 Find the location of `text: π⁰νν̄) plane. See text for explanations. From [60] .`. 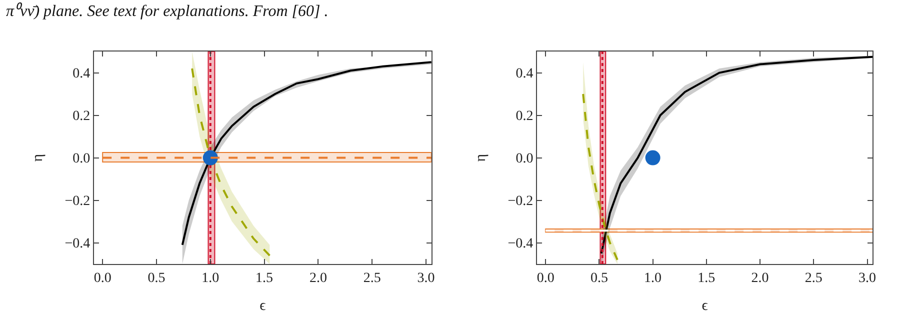

text: π⁰νν̄) plane. See text for explanations. From [60] . is located at coordinates (167, 11).